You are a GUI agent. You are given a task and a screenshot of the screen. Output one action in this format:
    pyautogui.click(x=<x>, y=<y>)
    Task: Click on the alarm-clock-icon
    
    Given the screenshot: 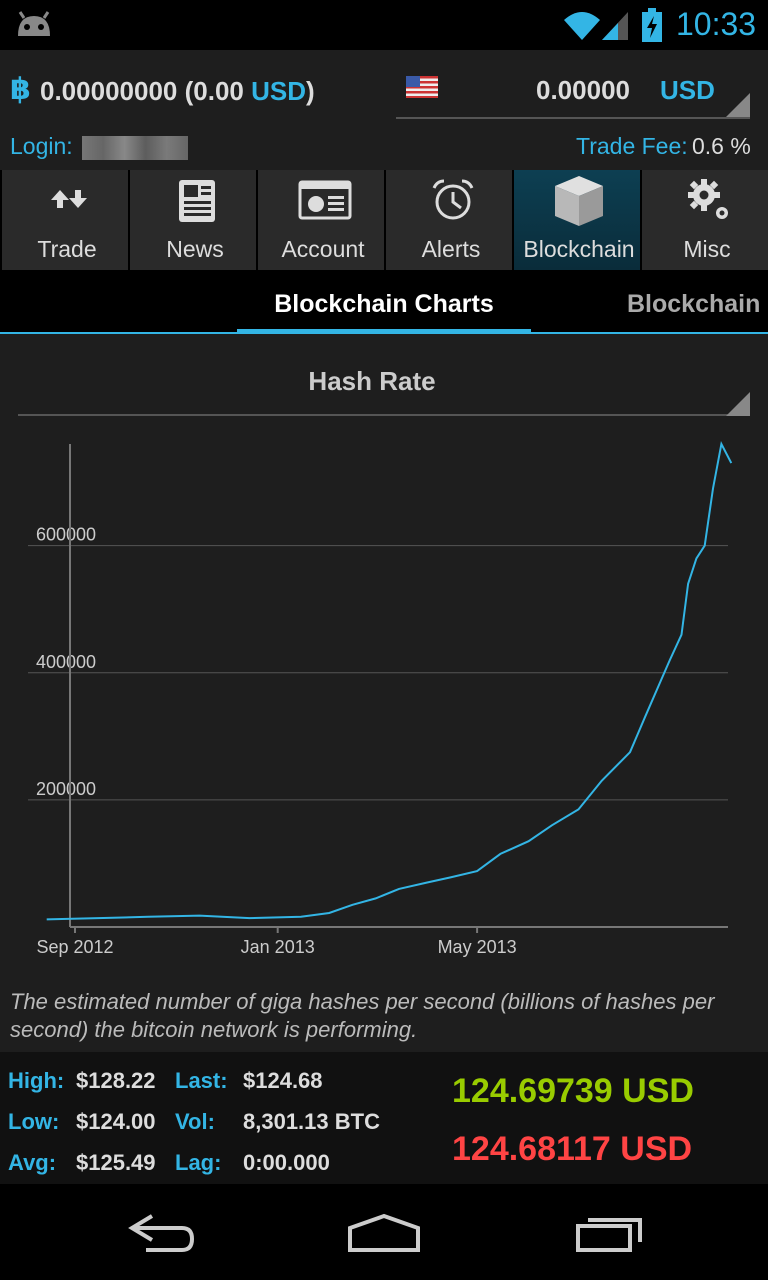 What is the action you would take?
    pyautogui.click(x=453, y=199)
    